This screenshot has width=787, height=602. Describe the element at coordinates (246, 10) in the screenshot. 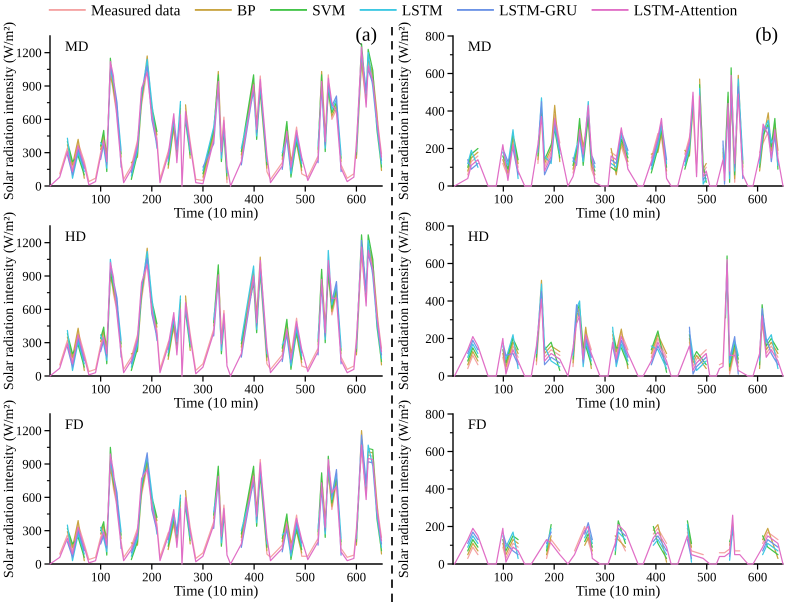

I see `legend-label: BP` at that location.